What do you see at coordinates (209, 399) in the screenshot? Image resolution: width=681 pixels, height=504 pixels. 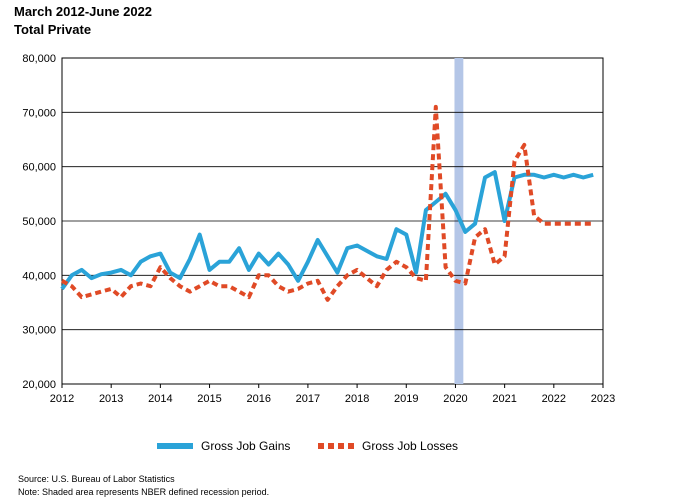 I see `x-tick-label: 2015` at bounding box center [209, 399].